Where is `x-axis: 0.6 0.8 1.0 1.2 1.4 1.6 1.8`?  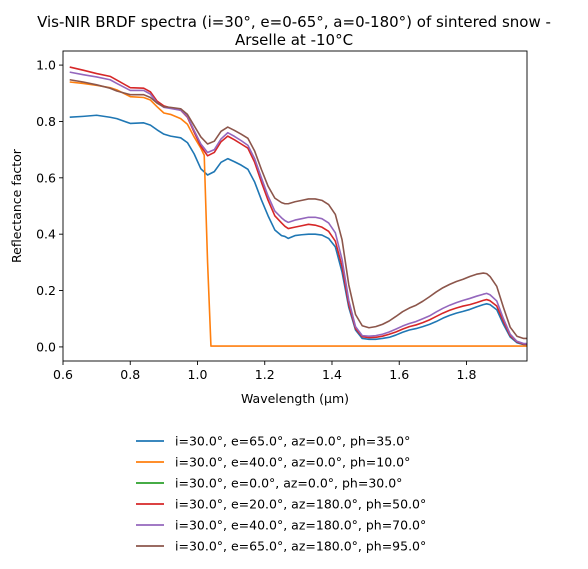
x-axis: 0.6 0.8 1.0 1.2 1.4 1.6 1.8 is located at coordinates (264, 371).